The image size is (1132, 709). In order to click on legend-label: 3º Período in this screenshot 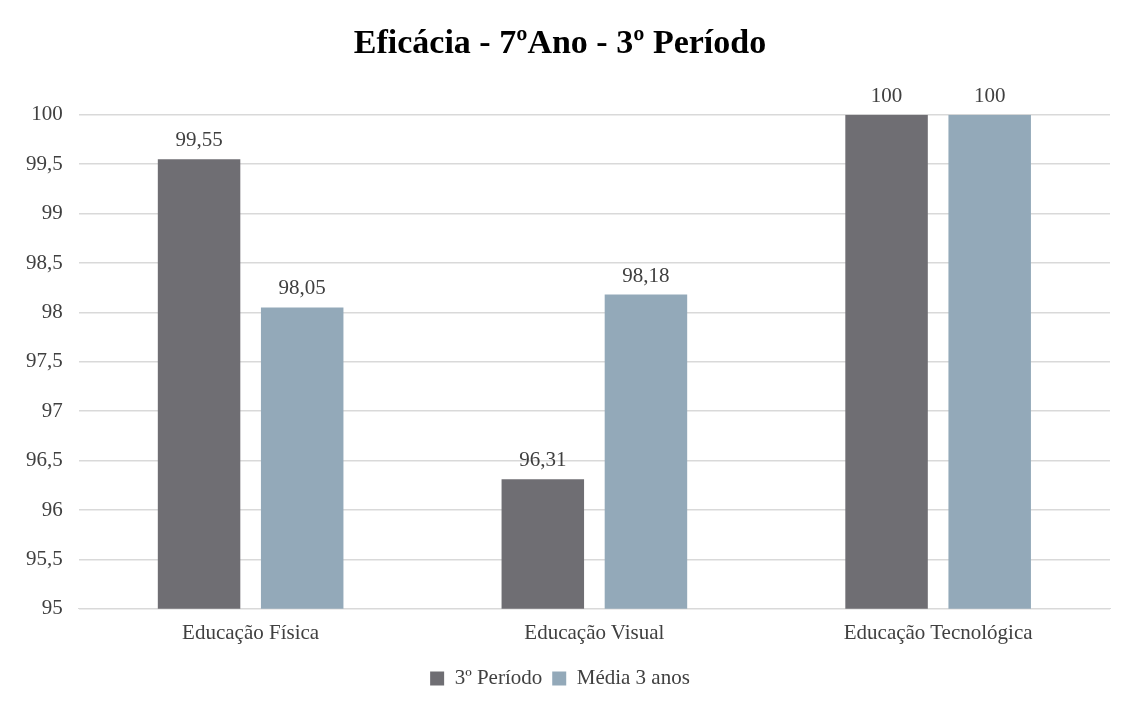, I will do `click(498, 677)`.